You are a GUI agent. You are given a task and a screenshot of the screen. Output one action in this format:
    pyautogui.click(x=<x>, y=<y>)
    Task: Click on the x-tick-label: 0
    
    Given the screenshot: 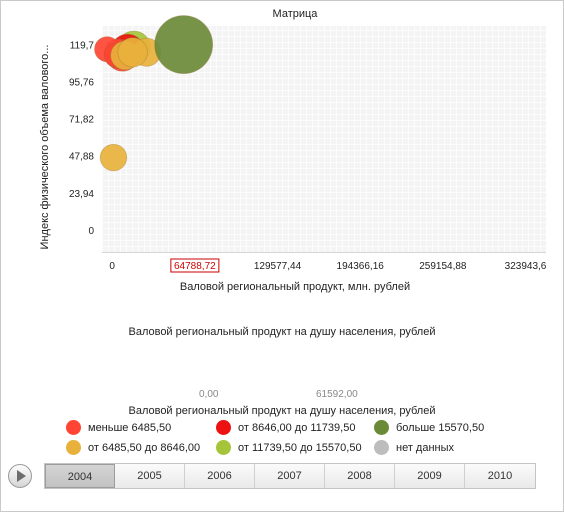 What is the action you would take?
    pyautogui.click(x=112, y=266)
    